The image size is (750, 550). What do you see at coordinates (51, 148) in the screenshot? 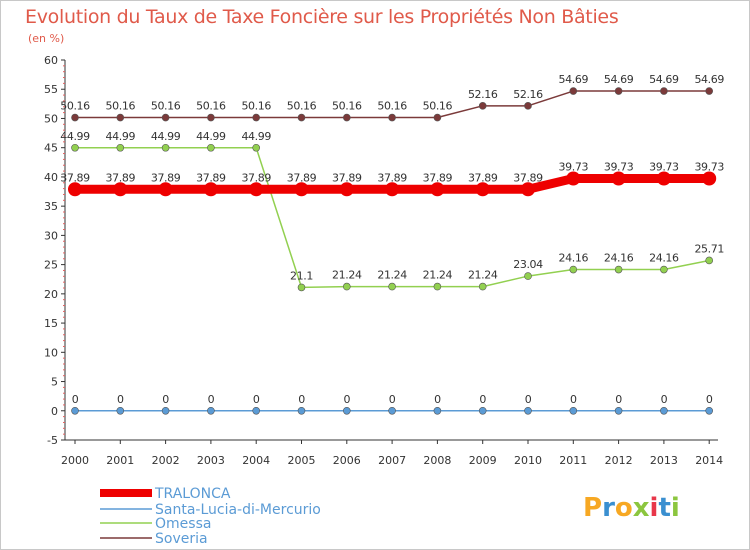
I see `y-tick-label: 45` at bounding box center [51, 148].